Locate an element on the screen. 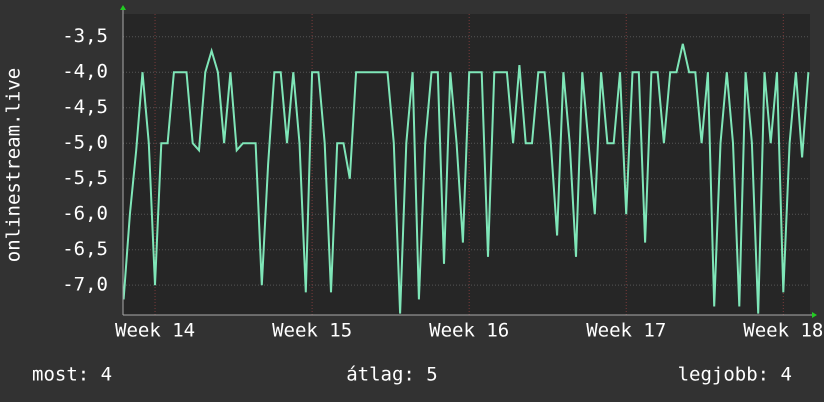 The image size is (824, 402). y-tick-label: -6,0 is located at coordinates (85, 214).